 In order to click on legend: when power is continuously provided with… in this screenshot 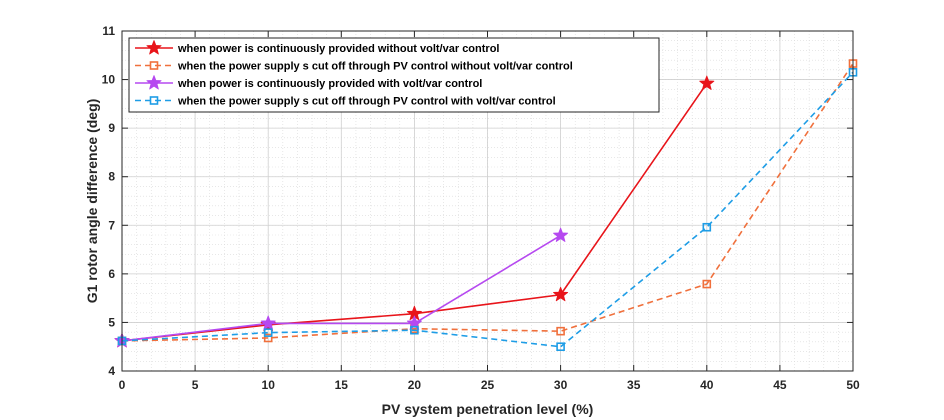, I will do `click(394, 75)`.